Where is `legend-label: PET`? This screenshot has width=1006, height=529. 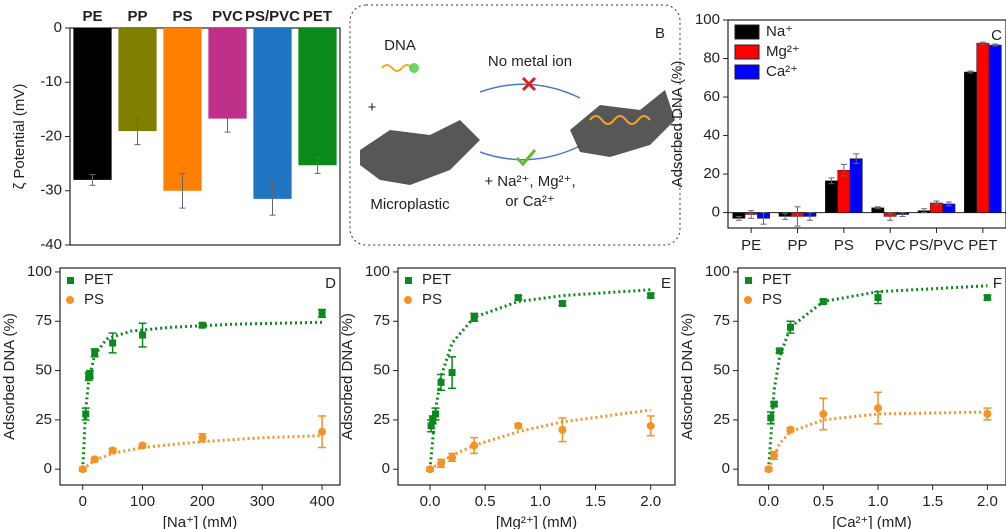 legend-label: PET is located at coordinates (98, 279).